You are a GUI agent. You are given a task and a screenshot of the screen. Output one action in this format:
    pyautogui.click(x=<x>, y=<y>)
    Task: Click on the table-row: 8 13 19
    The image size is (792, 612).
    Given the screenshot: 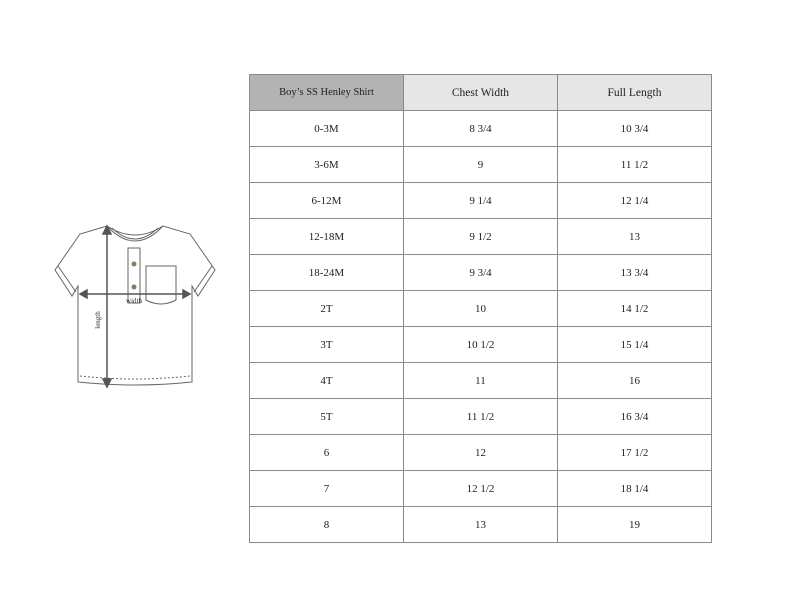 What is the action you would take?
    pyautogui.click(x=481, y=524)
    